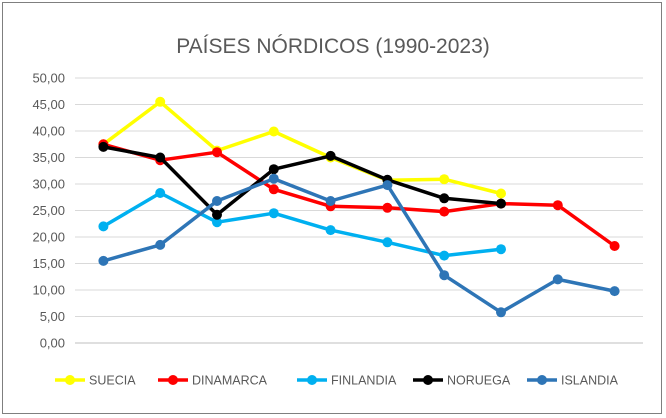 The height and width of the screenshot is (418, 666). I want to click on y-tick-label: 0,00, so click(52, 343).